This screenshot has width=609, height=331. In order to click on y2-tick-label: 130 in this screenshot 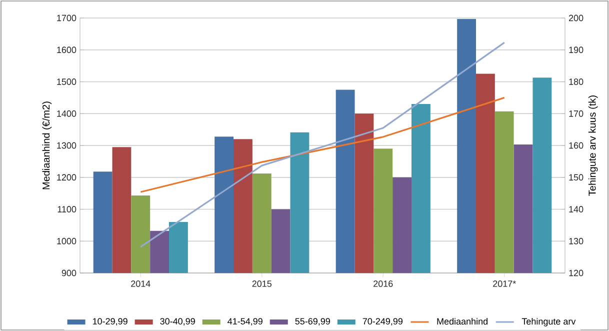, I will do `click(576, 241)`.